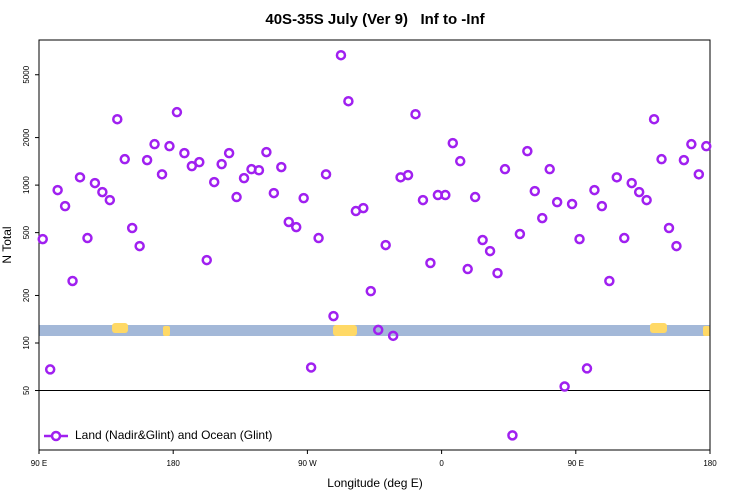  What do you see at coordinates (307, 463) in the screenshot?
I see `x-tick-label: 90 W` at bounding box center [307, 463].